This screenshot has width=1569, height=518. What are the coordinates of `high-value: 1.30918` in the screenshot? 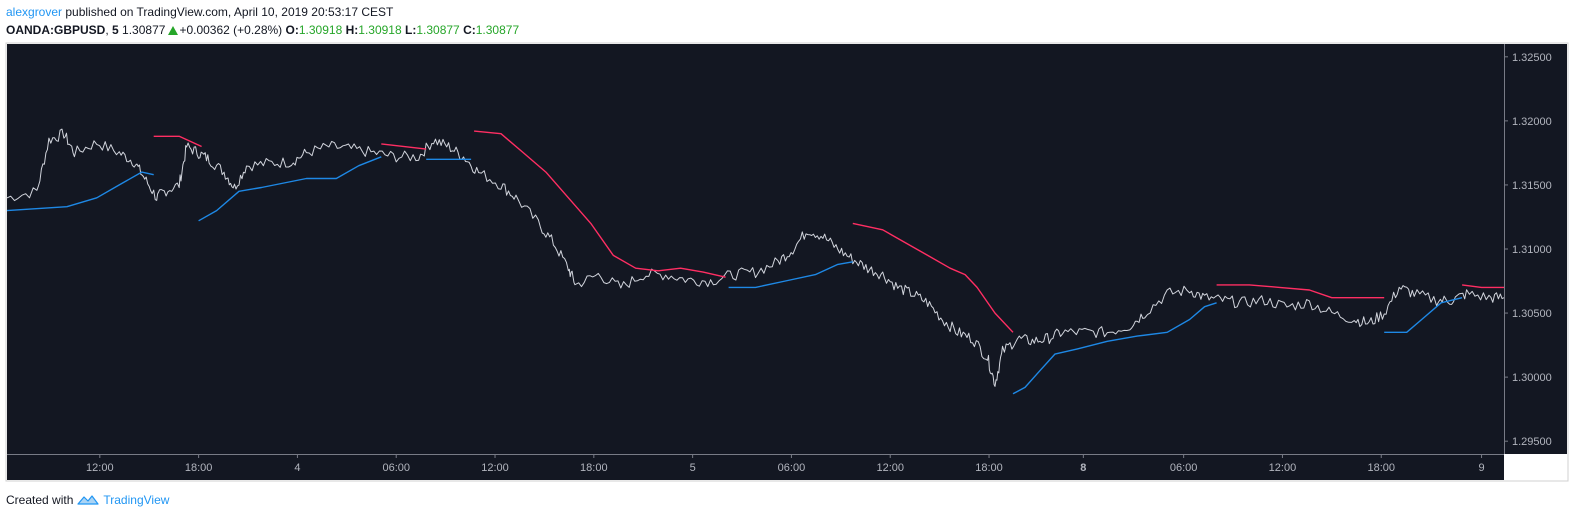 It's located at (380, 30).